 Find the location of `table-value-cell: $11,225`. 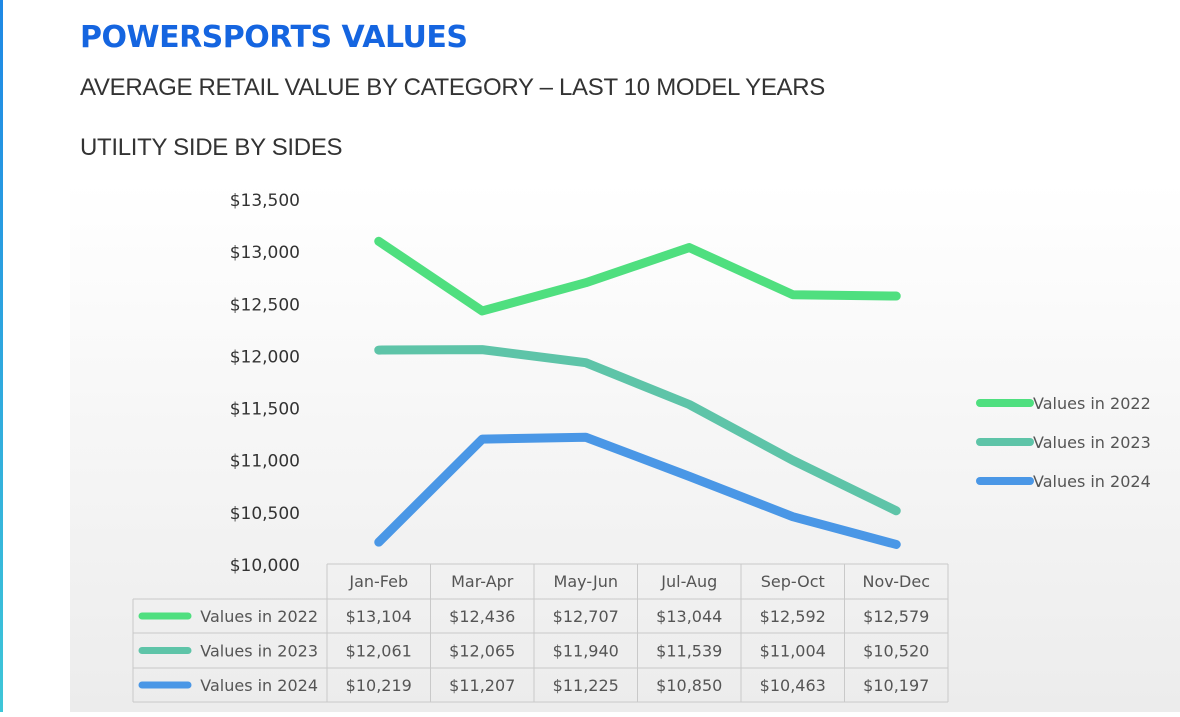

table-value-cell: $11,225 is located at coordinates (586, 685).